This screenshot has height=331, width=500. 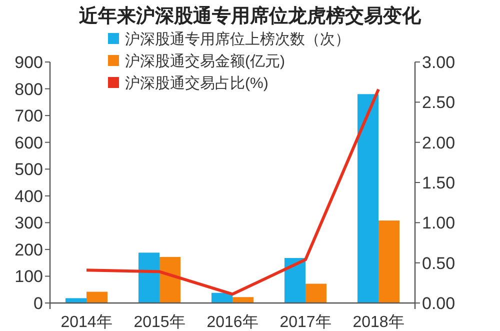 What do you see at coordinates (205, 61) in the screenshot?
I see `legend-label: 沪深股通交易金额(亿元)` at bounding box center [205, 61].